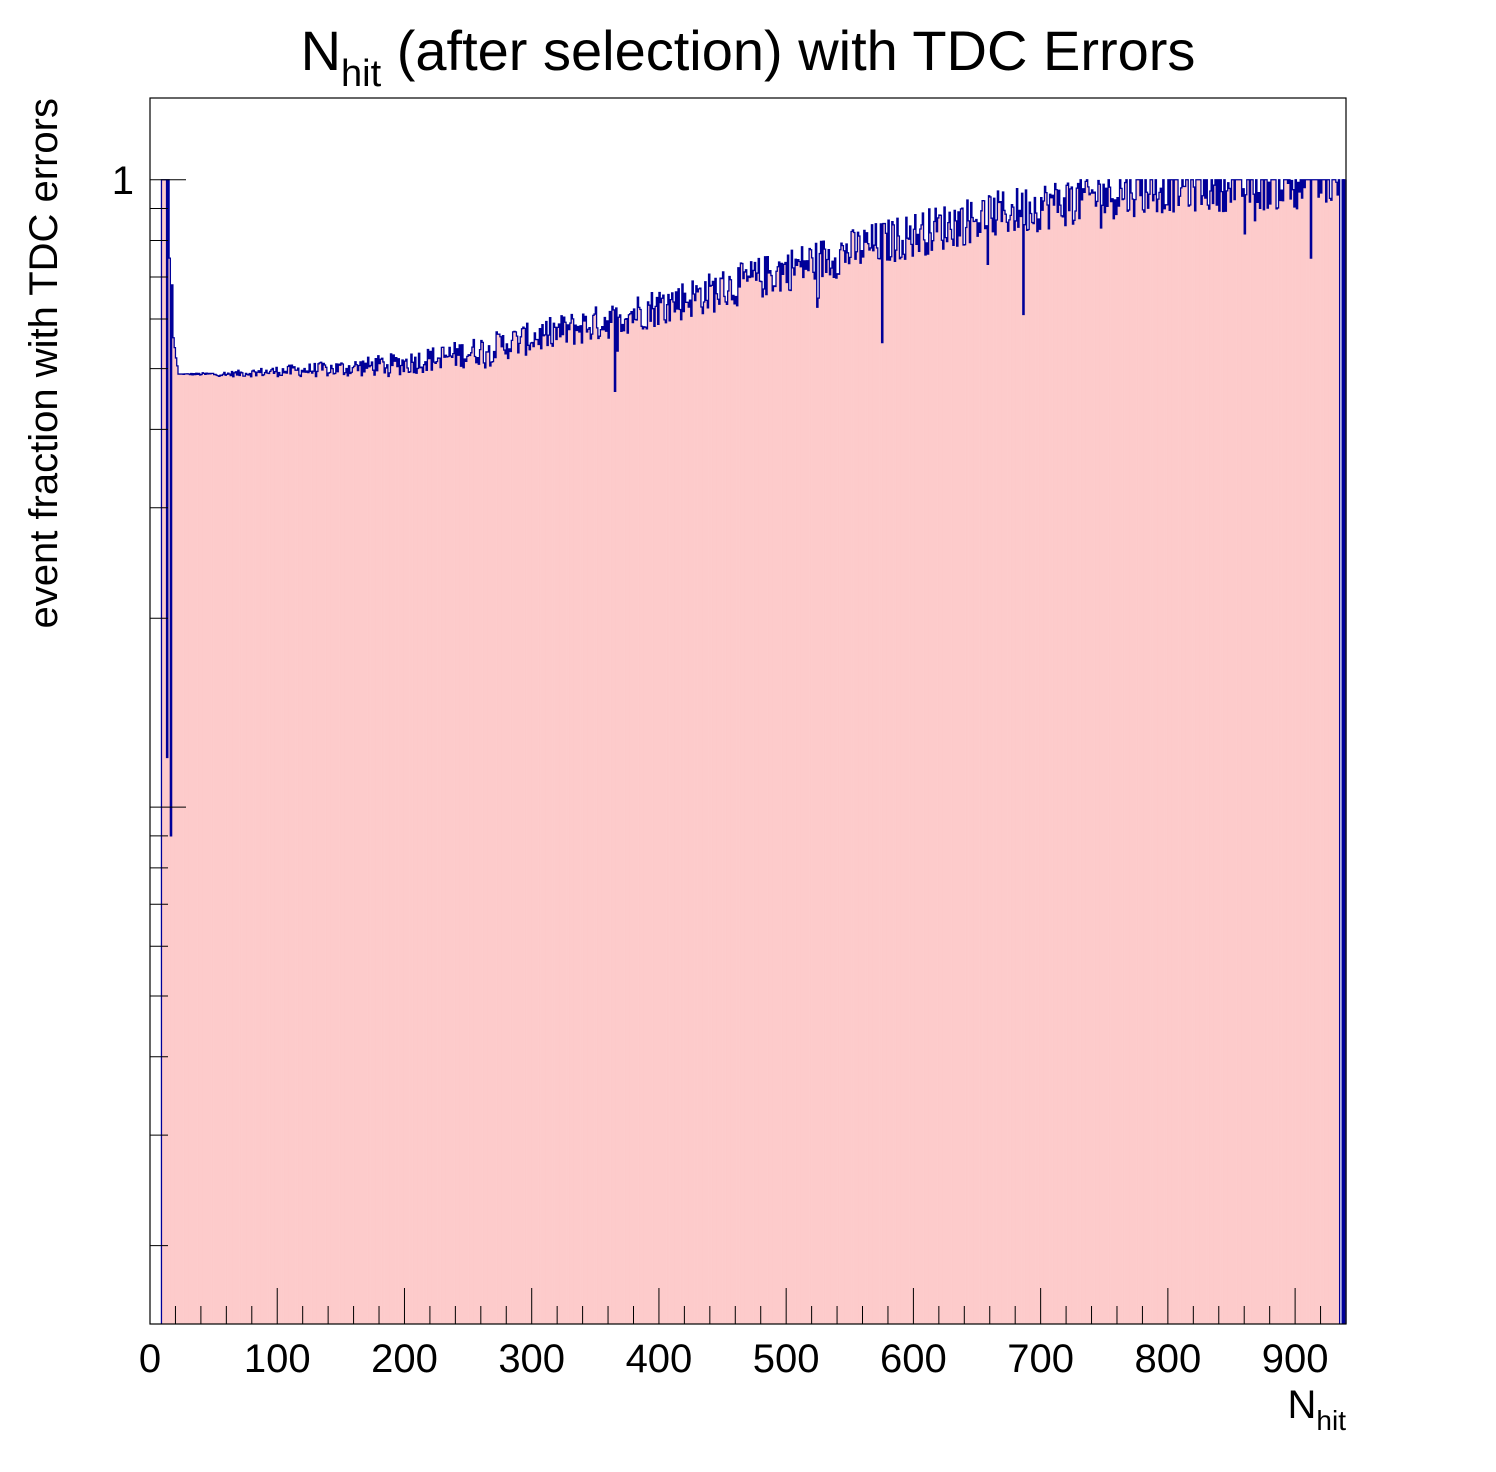 The height and width of the screenshot is (1472, 1496). What do you see at coordinates (531, 1359) in the screenshot?
I see `x-tick-label: 300` at bounding box center [531, 1359].